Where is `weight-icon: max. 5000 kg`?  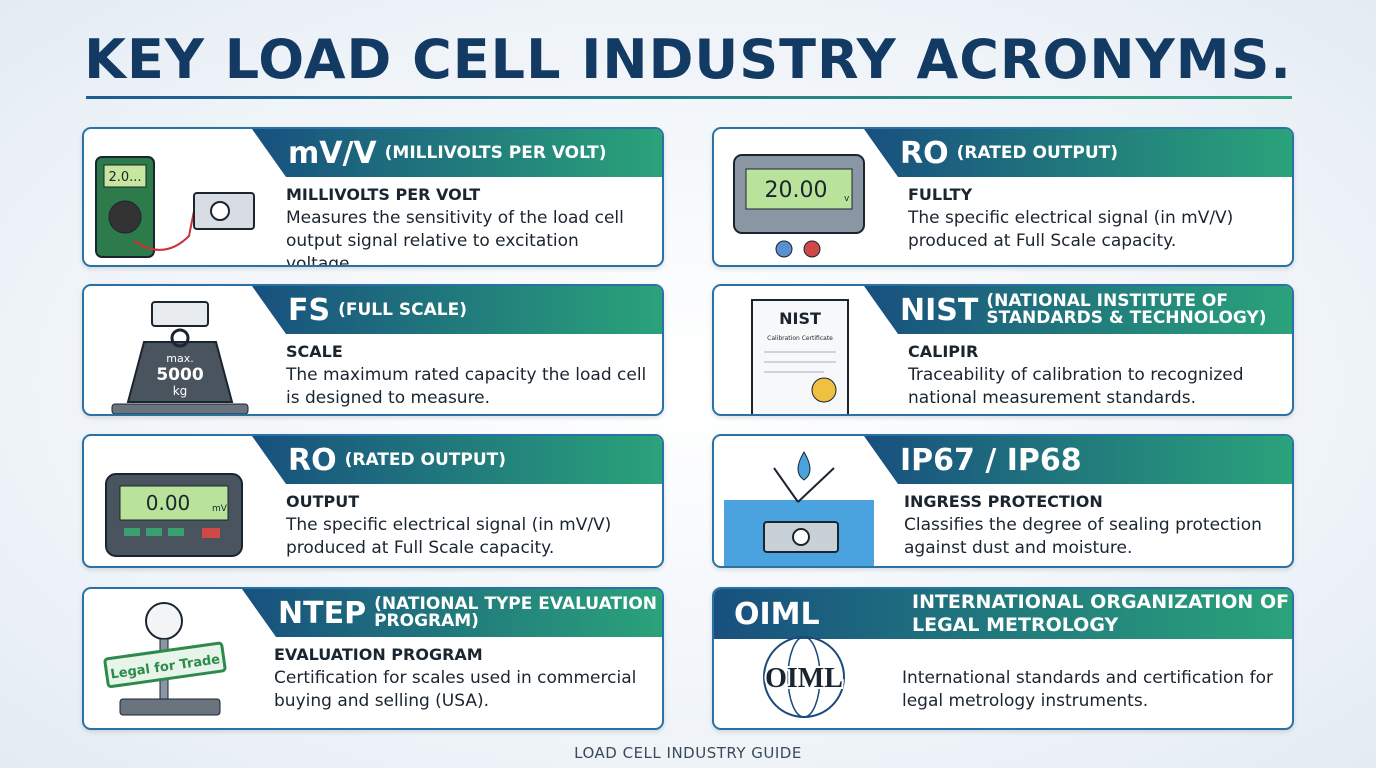 weight-icon: max. 5000 kg is located at coordinates (180, 357).